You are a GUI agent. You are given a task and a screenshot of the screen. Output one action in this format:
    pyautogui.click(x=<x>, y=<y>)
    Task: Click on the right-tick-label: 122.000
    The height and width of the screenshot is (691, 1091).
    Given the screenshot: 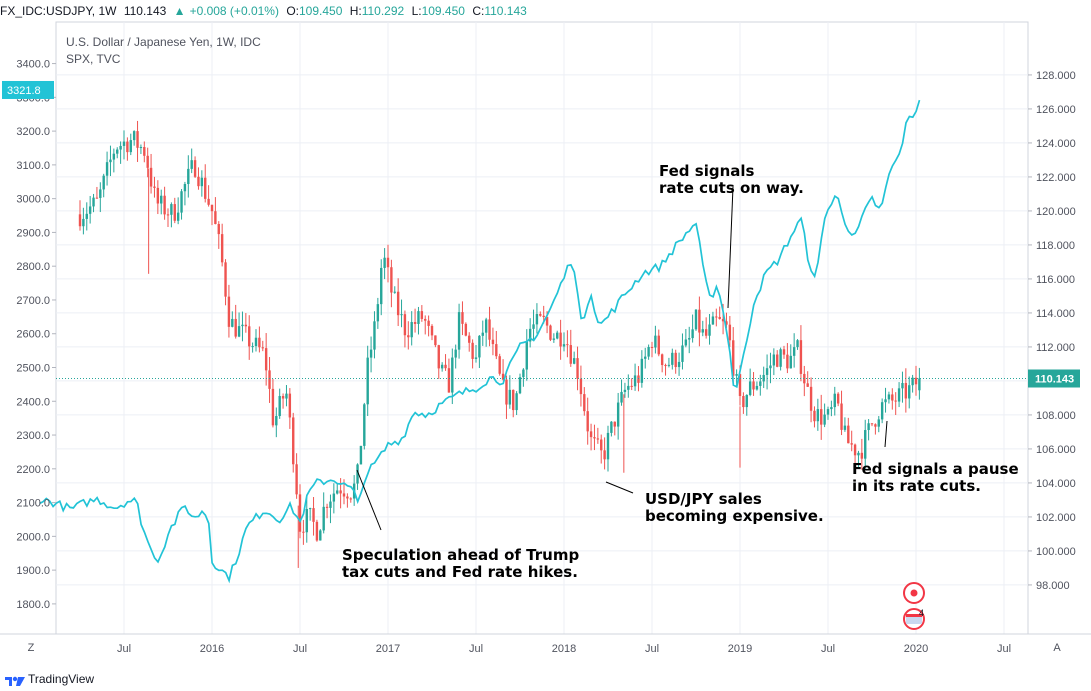 What is the action you would take?
    pyautogui.click(x=1056, y=178)
    